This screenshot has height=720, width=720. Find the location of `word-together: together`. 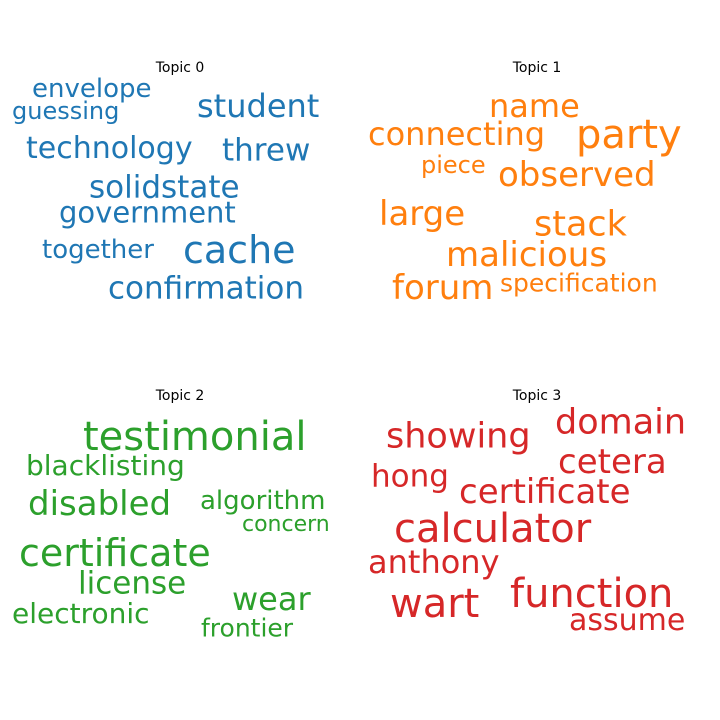

word-together: together is located at coordinates (98, 250).